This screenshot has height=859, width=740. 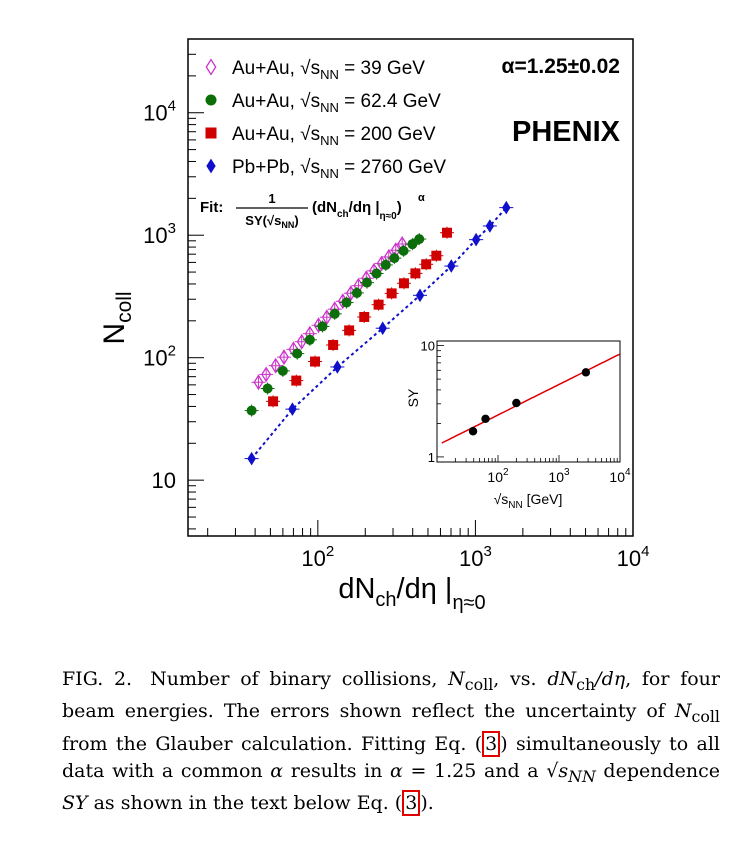 I want to click on main-series, so click(x=379, y=333).